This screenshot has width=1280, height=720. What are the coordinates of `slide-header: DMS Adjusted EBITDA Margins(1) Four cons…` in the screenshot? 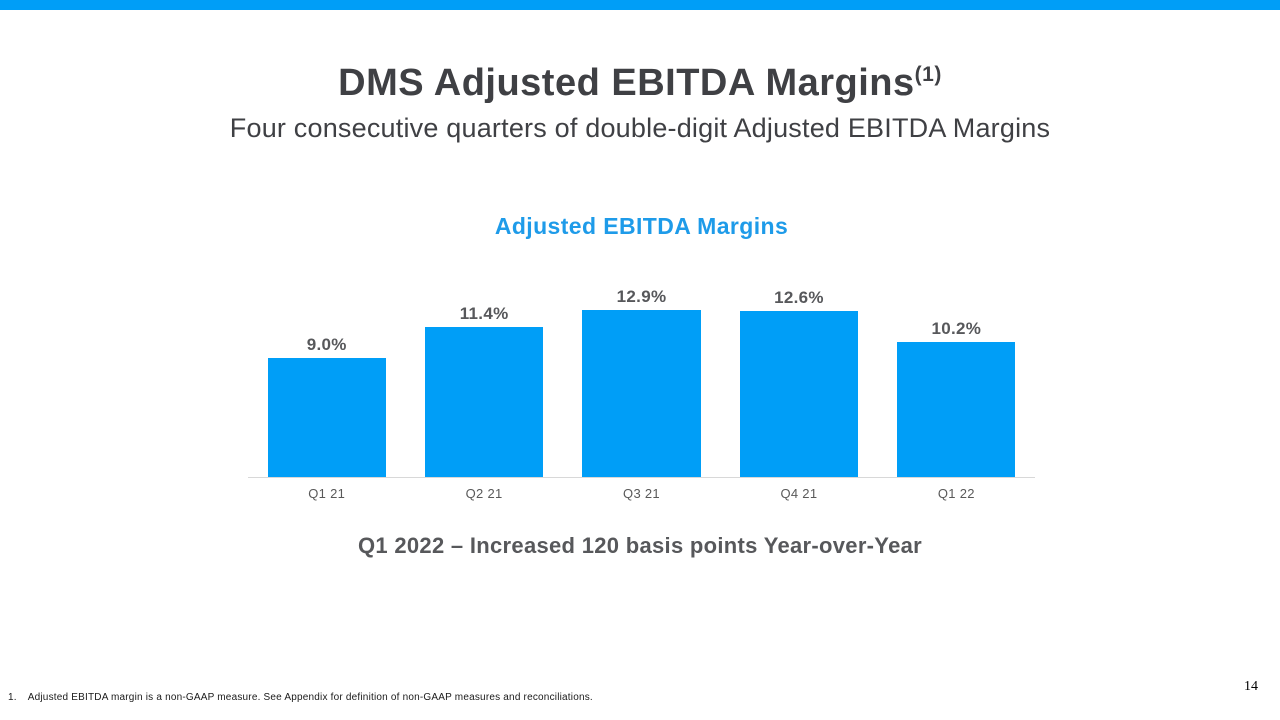 It's located at (640, 103).